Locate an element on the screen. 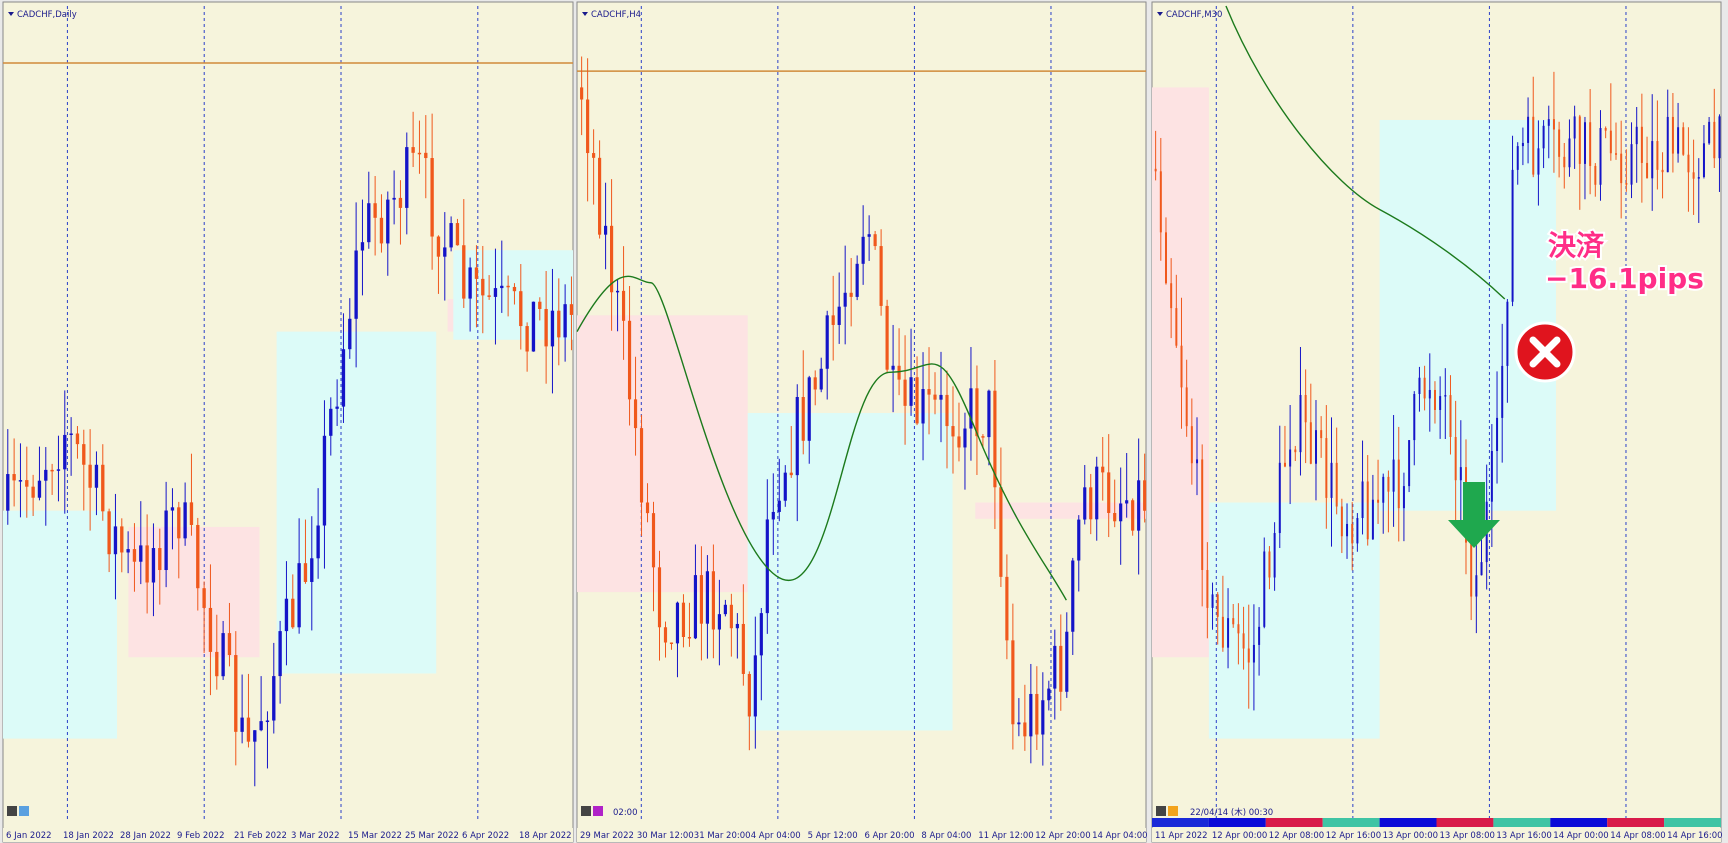 The width and height of the screenshot is (1728, 843). panel-title: CADCHF,Daily is located at coordinates (47, 15).